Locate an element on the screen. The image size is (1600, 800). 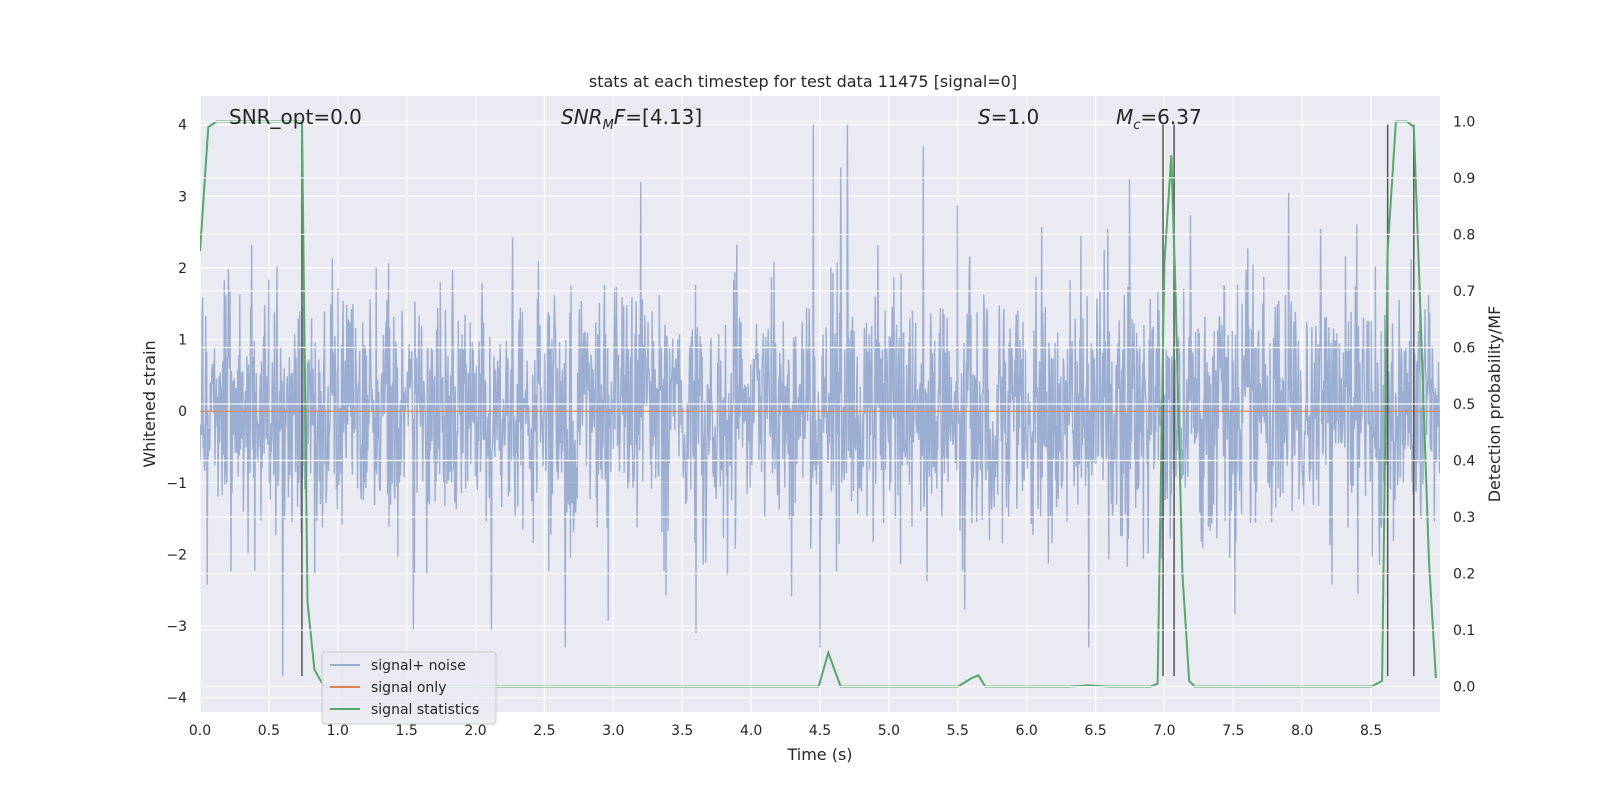
x-tick-label: 3.0 is located at coordinates (613, 731).